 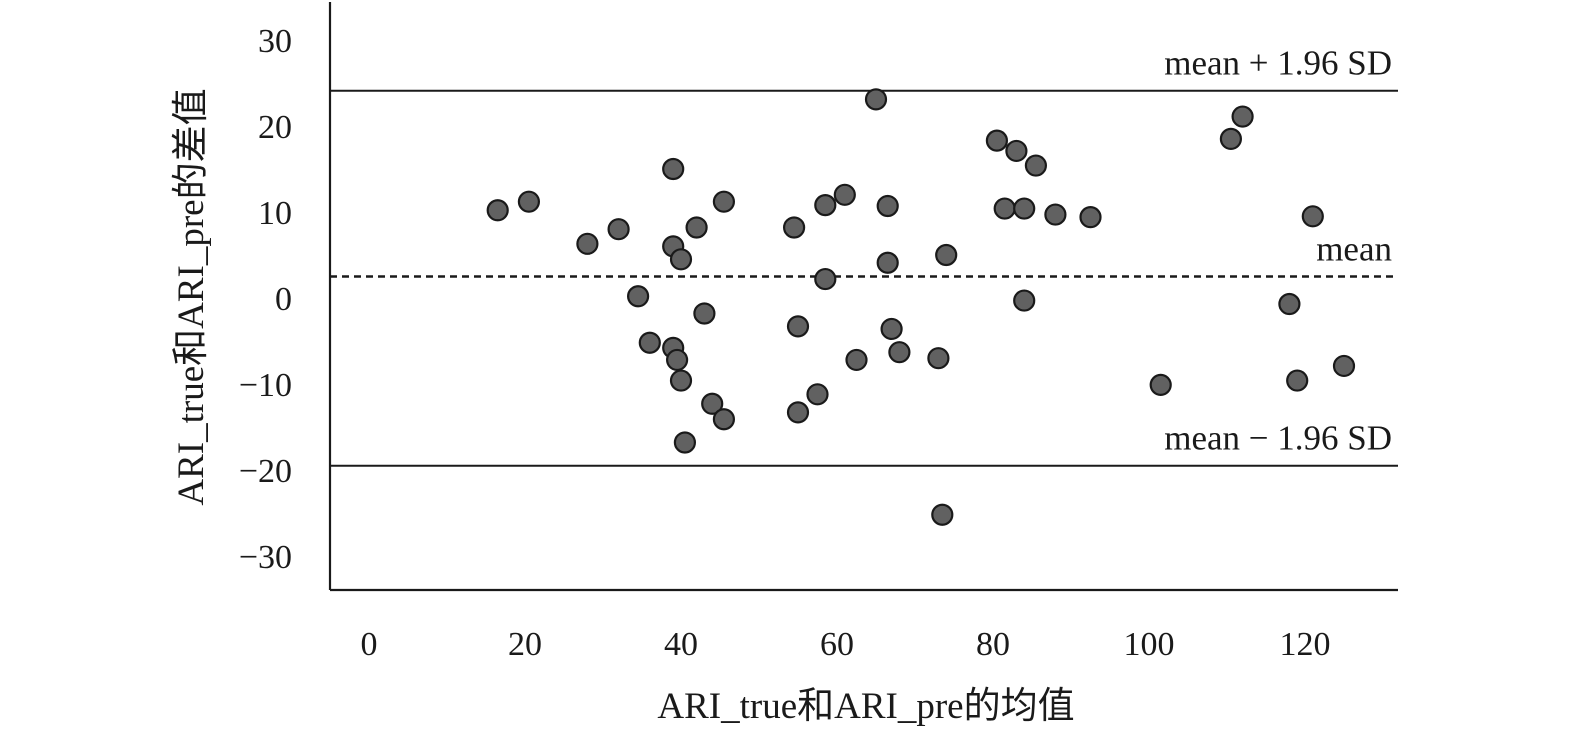 I want to click on x-tick-labels: 0 20 40 60 80 100 120, so click(x=846, y=644).